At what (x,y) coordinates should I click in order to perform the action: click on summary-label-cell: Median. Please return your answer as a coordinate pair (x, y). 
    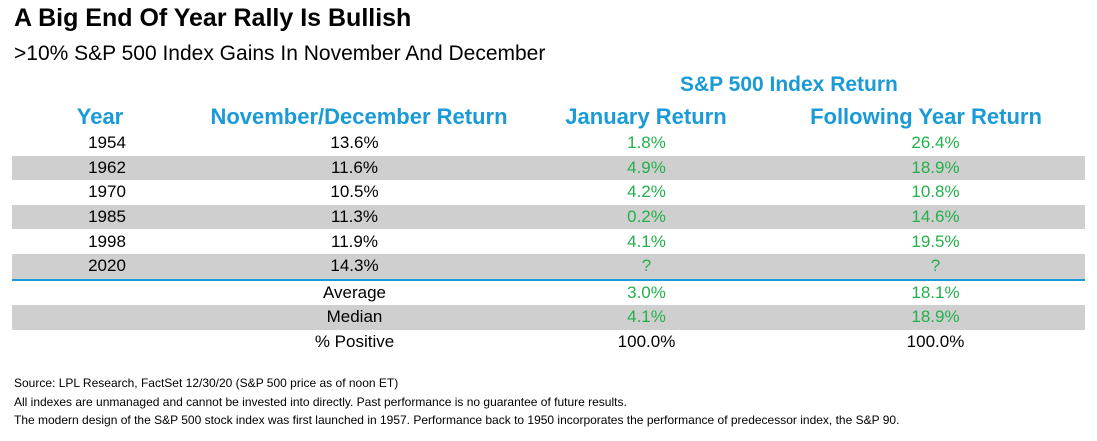
    Looking at the image, I should click on (354, 317).